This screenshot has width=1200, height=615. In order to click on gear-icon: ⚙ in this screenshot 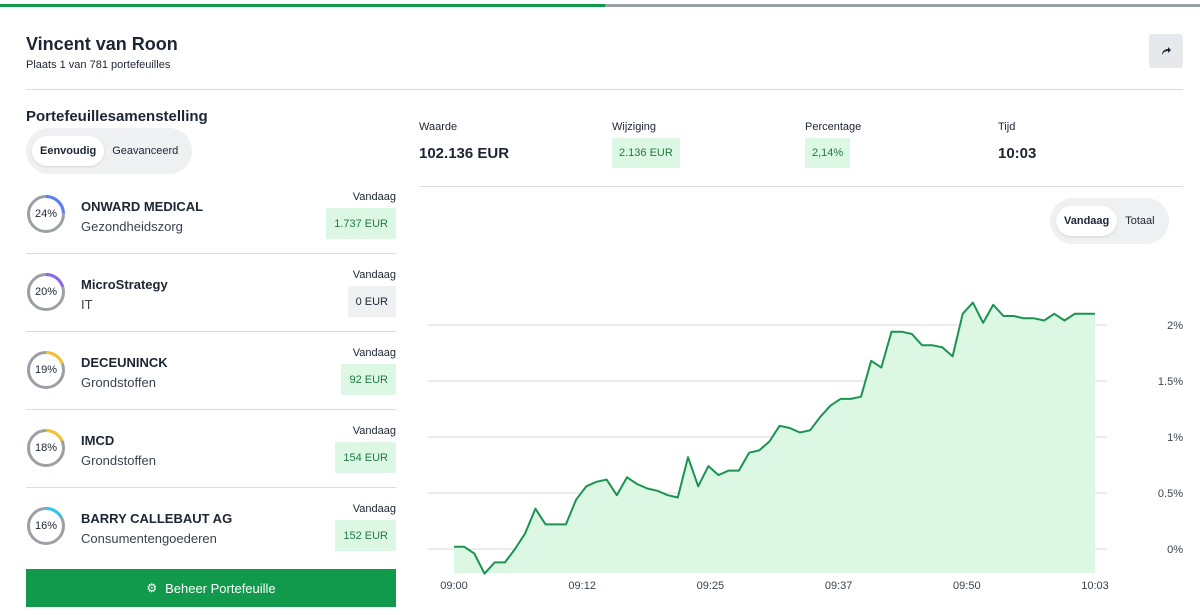, I will do `click(152, 588)`.